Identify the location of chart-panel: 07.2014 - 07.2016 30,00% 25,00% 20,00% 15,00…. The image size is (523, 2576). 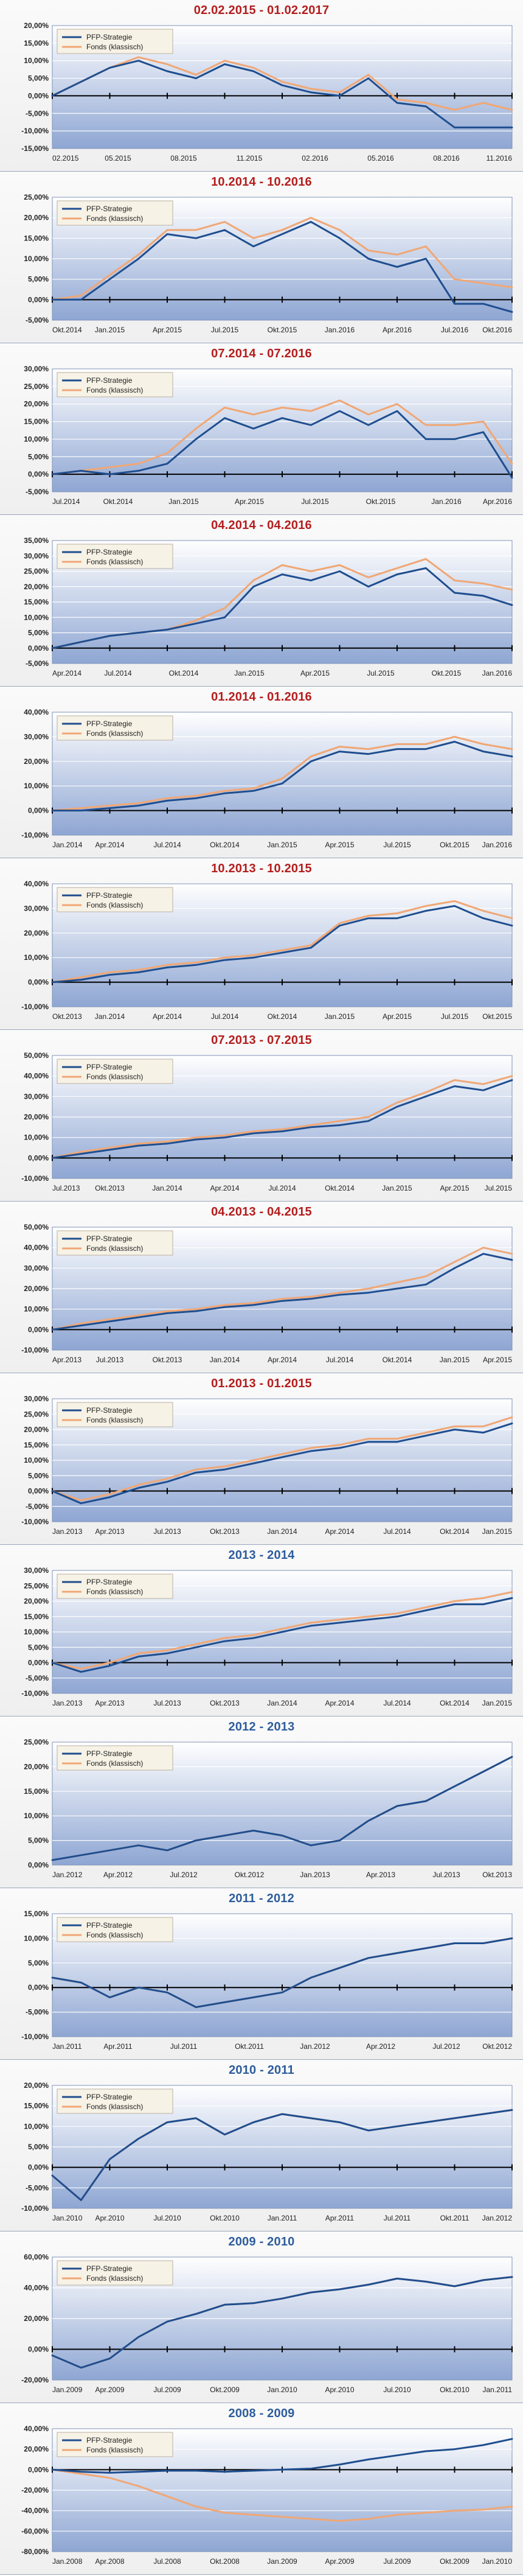
(261, 429).